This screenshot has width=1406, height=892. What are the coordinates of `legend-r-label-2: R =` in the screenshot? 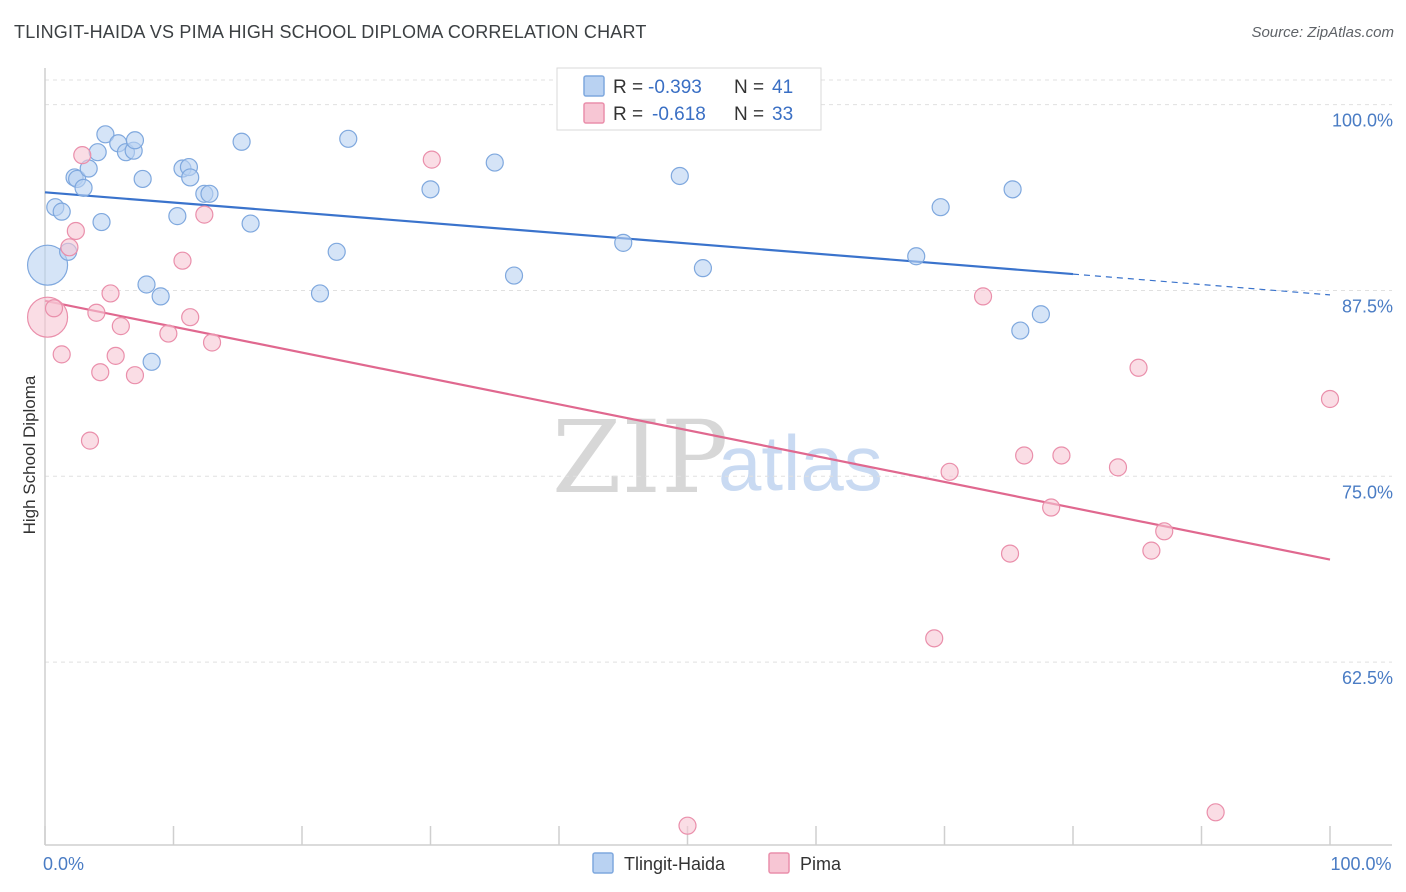 It's located at (628, 114).